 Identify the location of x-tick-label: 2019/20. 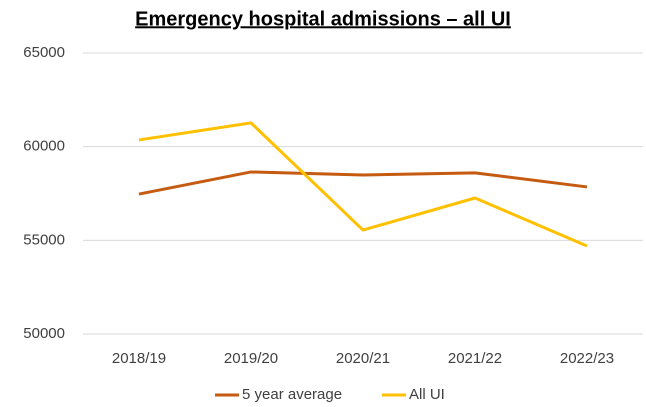
(251, 358).